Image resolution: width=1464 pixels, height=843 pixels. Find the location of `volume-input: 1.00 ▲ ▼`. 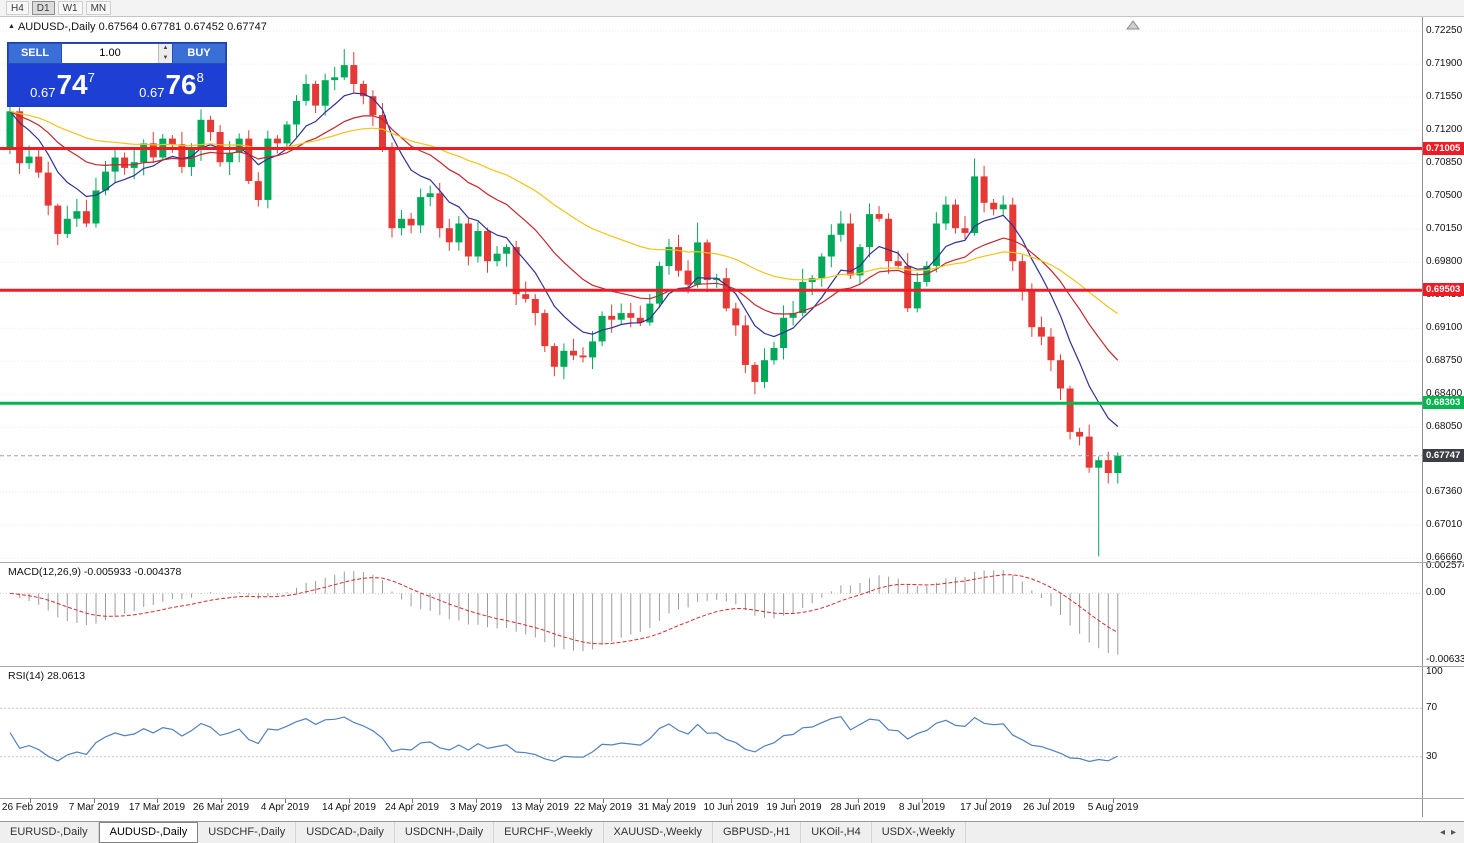

volume-input: 1.00 ▲ ▼ is located at coordinates (117, 53).